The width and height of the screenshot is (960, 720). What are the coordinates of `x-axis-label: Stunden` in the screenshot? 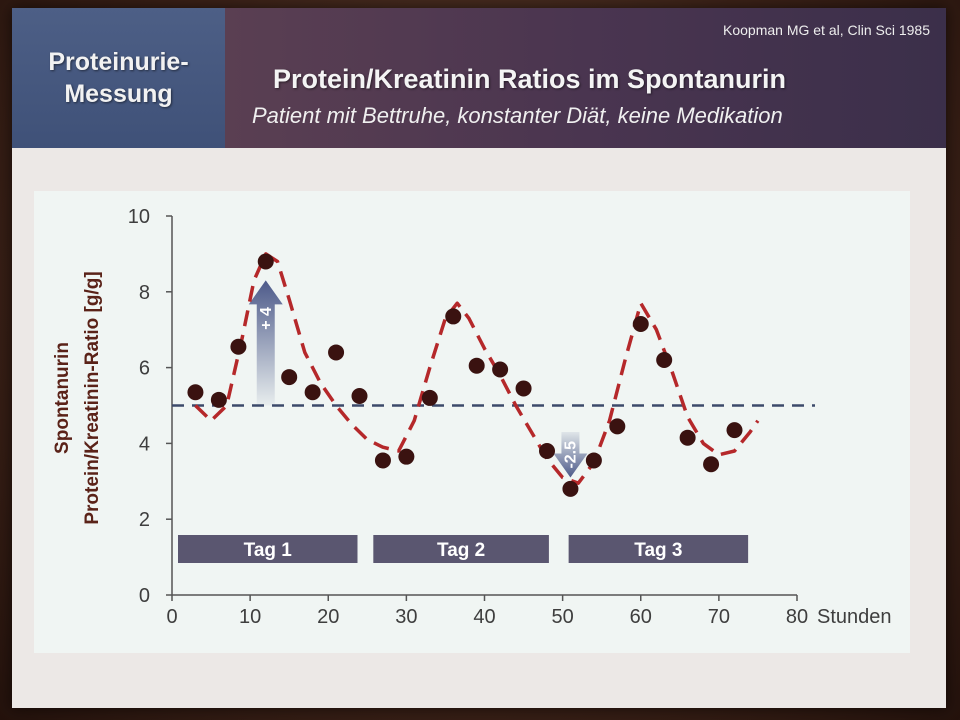 It's located at (854, 617).